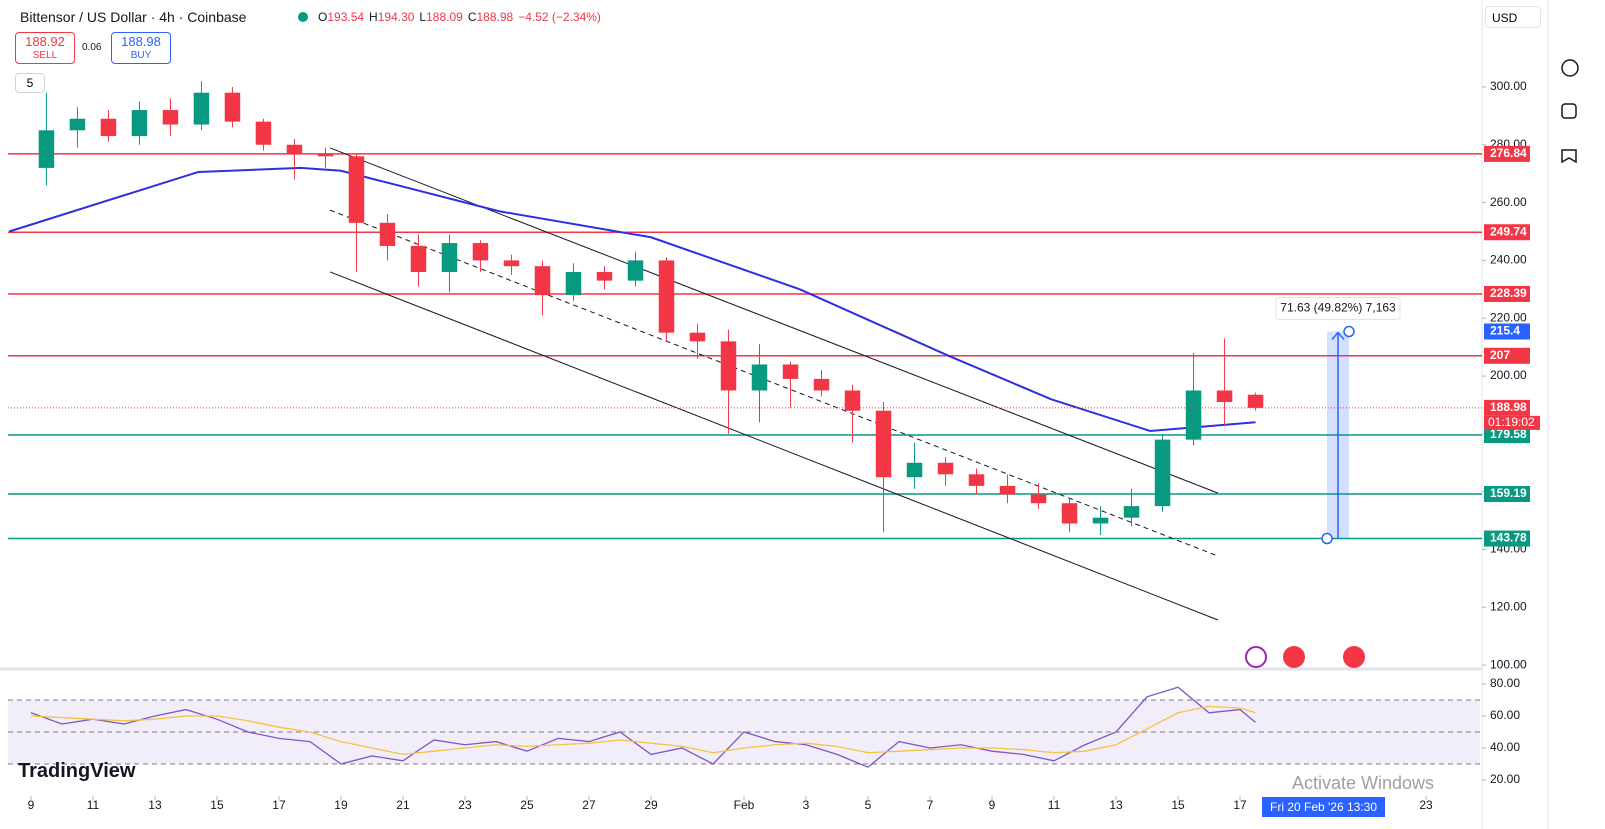 Image resolution: width=1605 pixels, height=829 pixels. What do you see at coordinates (1508, 407) in the screenshot?
I see `last-price-label: 188.98` at bounding box center [1508, 407].